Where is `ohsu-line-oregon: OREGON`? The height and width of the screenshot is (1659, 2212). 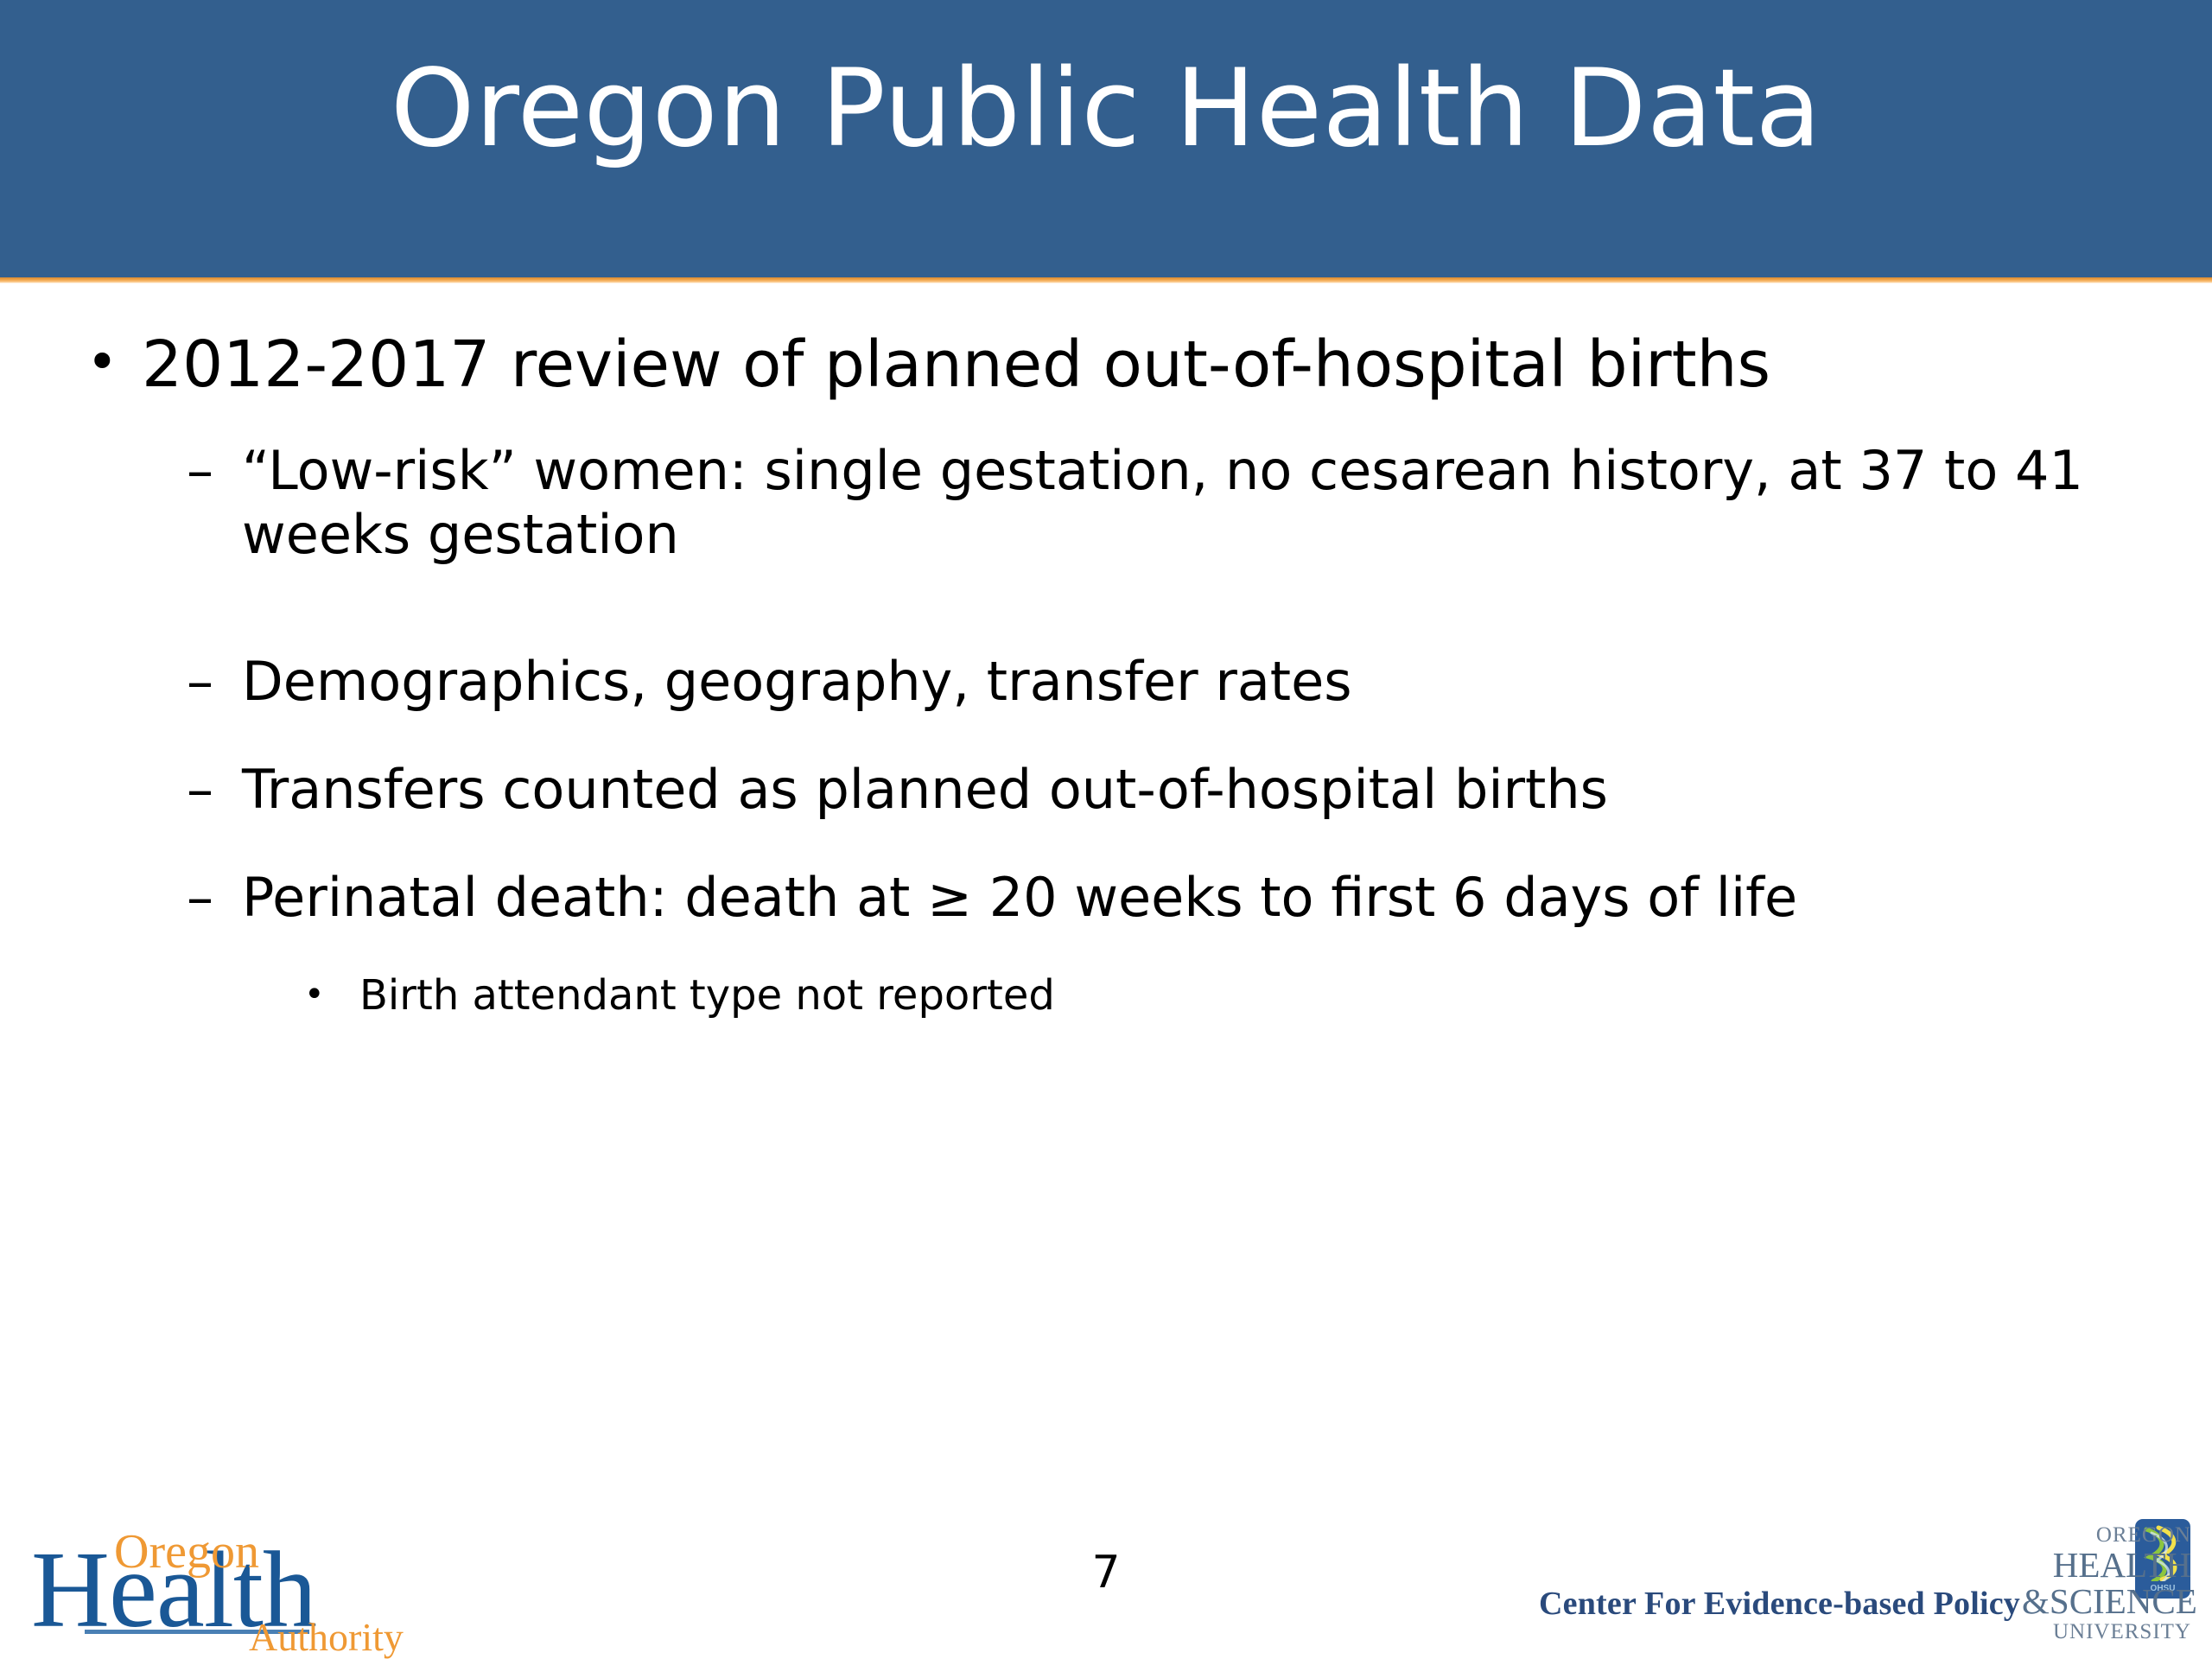
ohsu-line-oregon: OREGON is located at coordinates (2143, 1535).